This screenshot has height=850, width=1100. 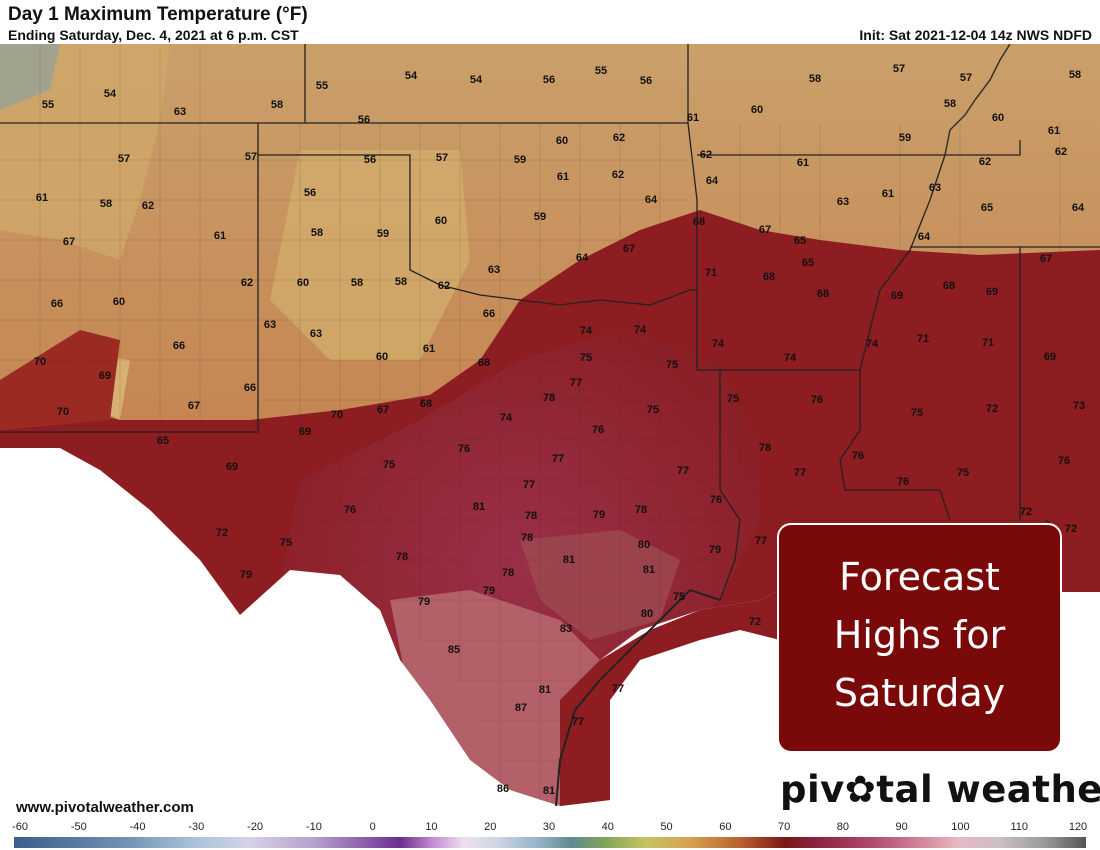 I want to click on colorbar-tick: -50, so click(x=78, y=827).